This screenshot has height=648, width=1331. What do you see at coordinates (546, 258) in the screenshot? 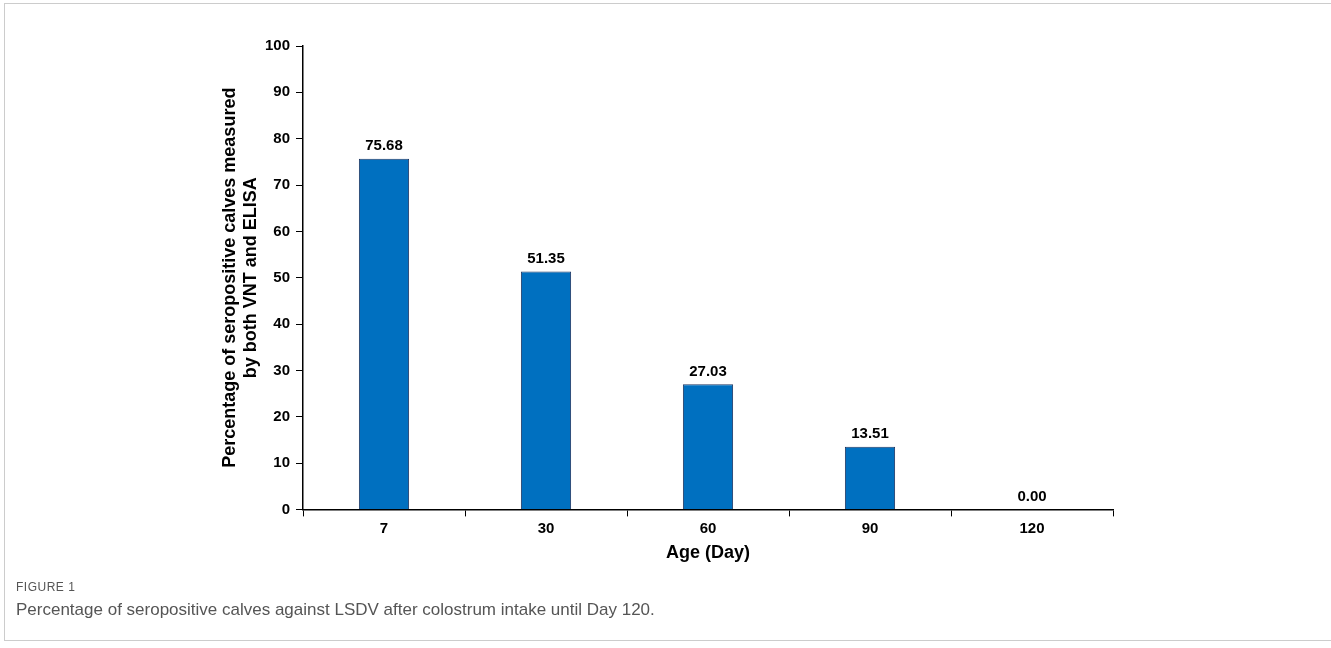
I see `data-label: 51.35` at bounding box center [546, 258].